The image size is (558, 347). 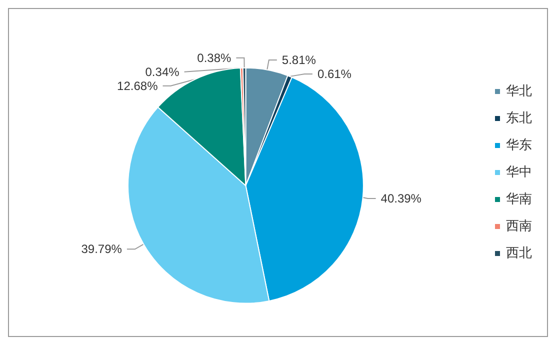 I want to click on data-label: 5.81%, so click(x=299, y=59).